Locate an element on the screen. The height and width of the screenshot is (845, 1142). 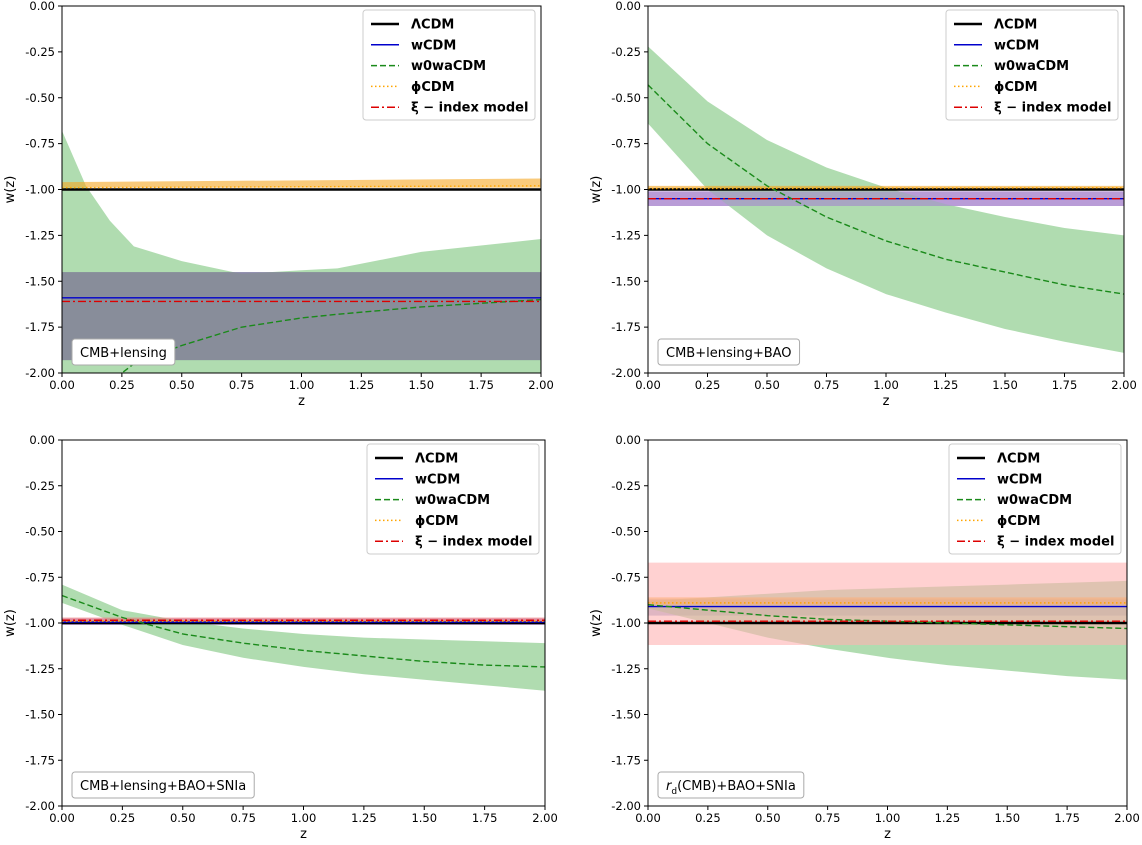
annotation-text: CMB+lensing is located at coordinates (123, 353).